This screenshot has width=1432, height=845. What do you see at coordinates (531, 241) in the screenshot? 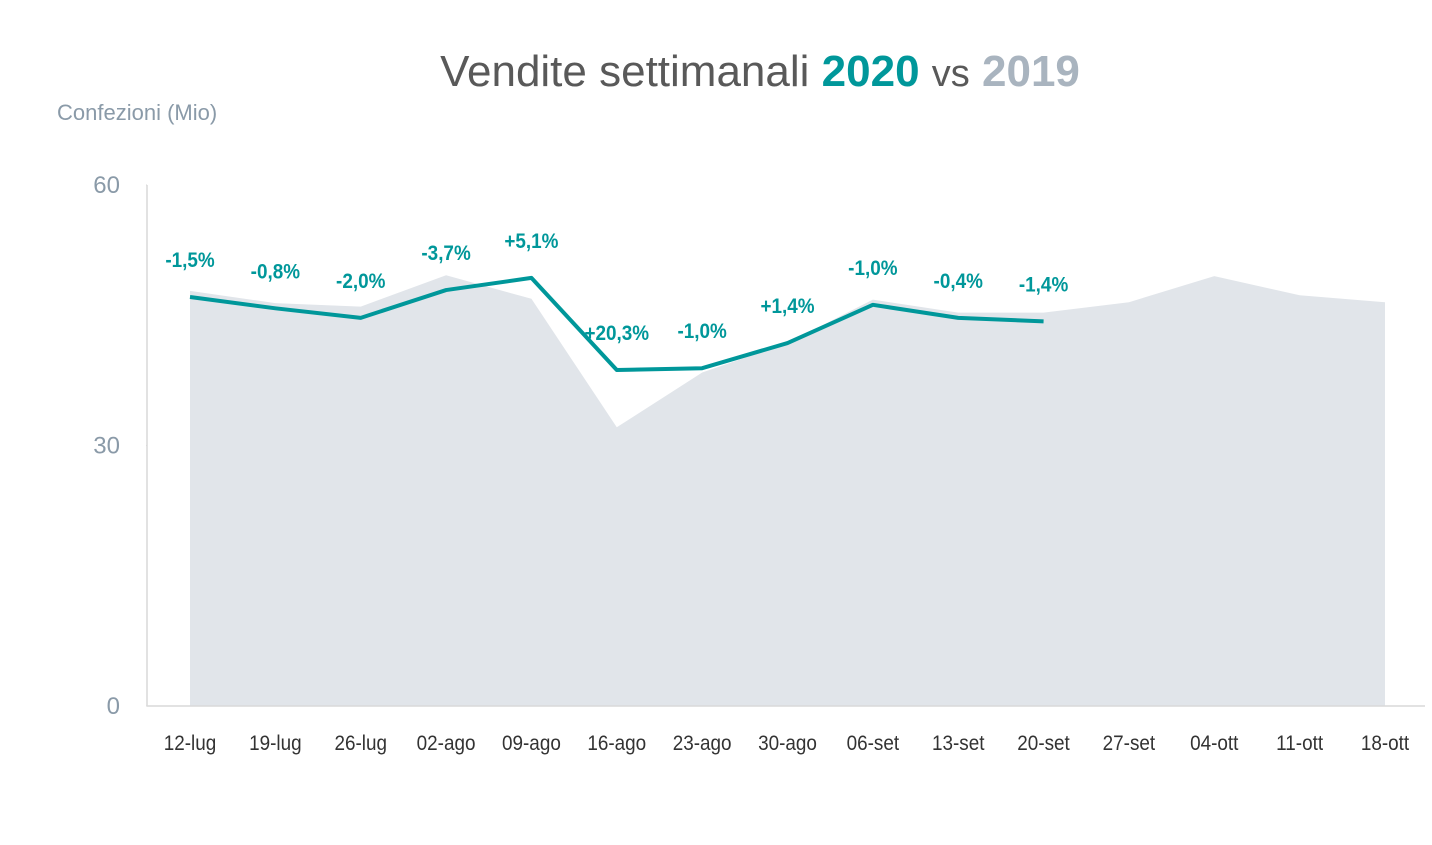
I see `data-label: +5,1%` at bounding box center [531, 241].